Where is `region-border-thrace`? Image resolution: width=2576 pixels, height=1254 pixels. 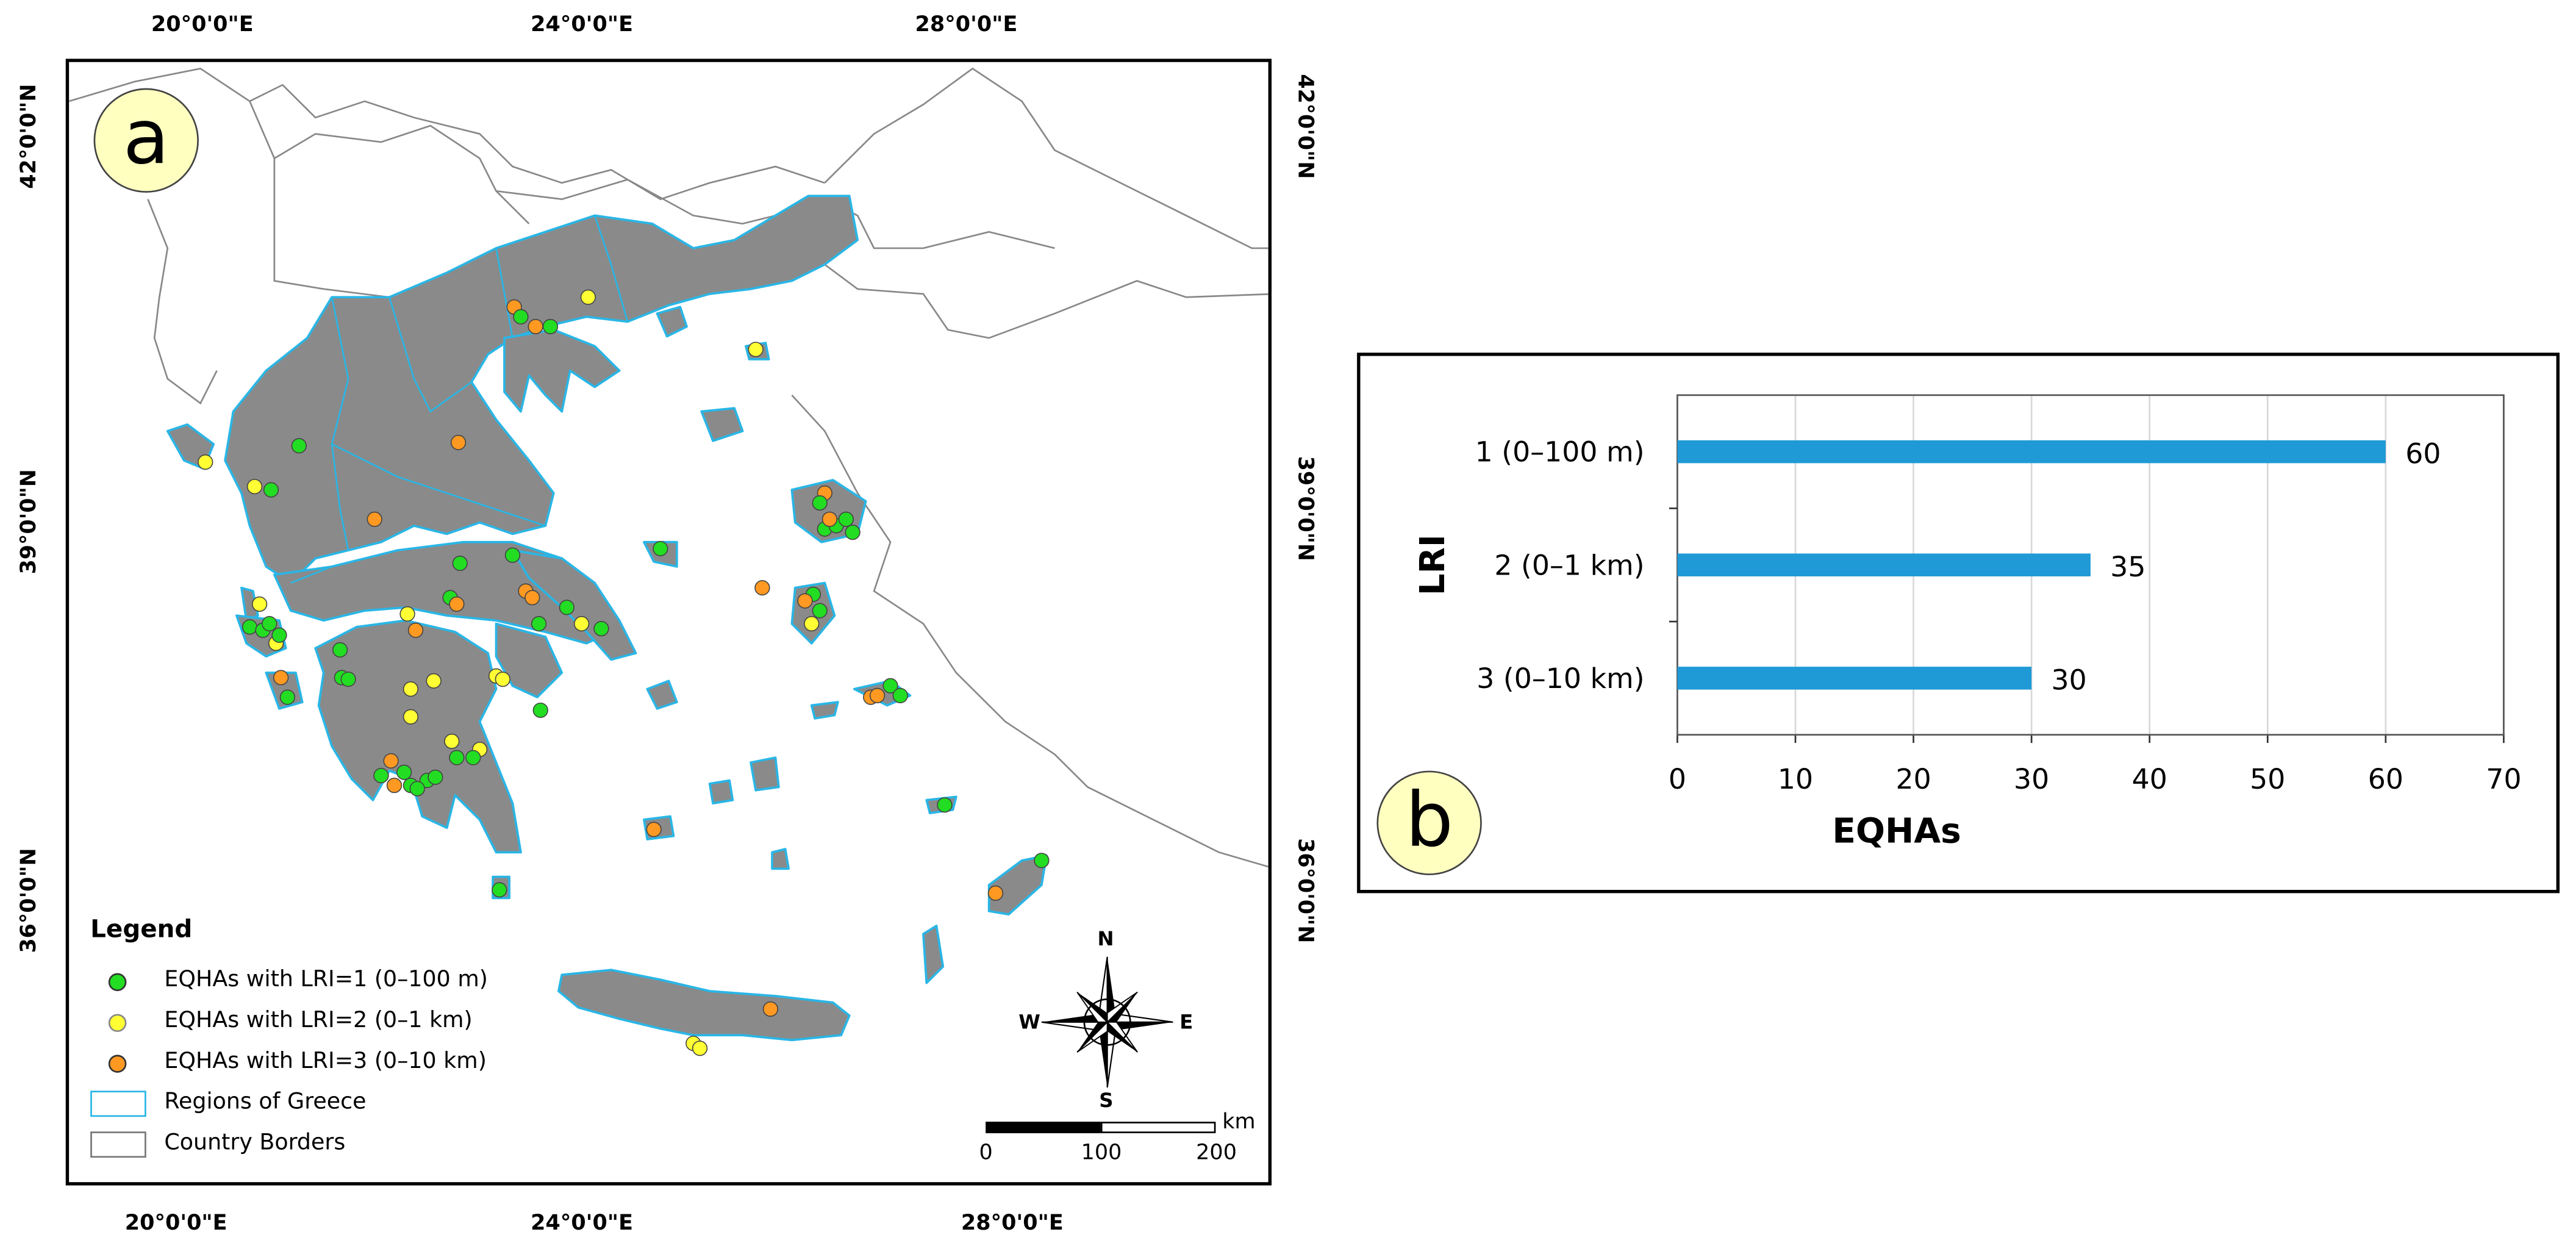 region-border-thrace is located at coordinates (611, 268).